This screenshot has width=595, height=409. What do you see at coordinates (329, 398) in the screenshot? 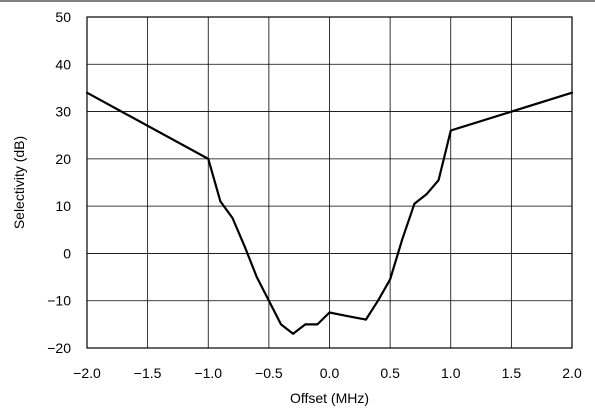
I see `x-axis-title: Offset (MHz)` at bounding box center [329, 398].